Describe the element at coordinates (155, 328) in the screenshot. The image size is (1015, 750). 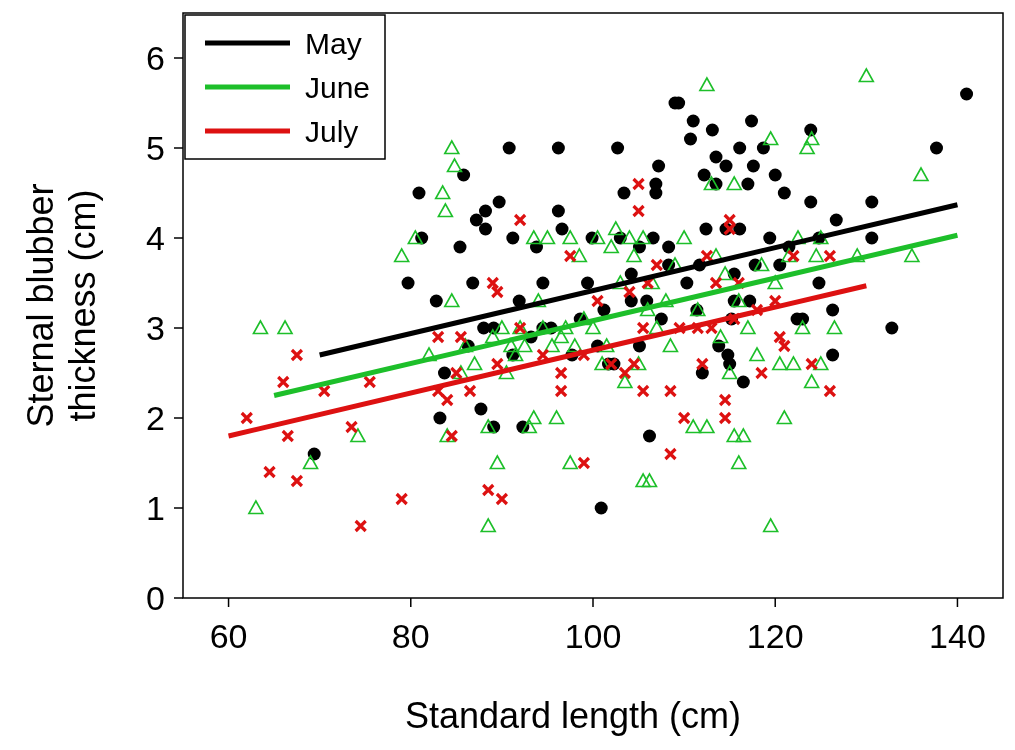
I see `y-tick-label: 3` at that location.